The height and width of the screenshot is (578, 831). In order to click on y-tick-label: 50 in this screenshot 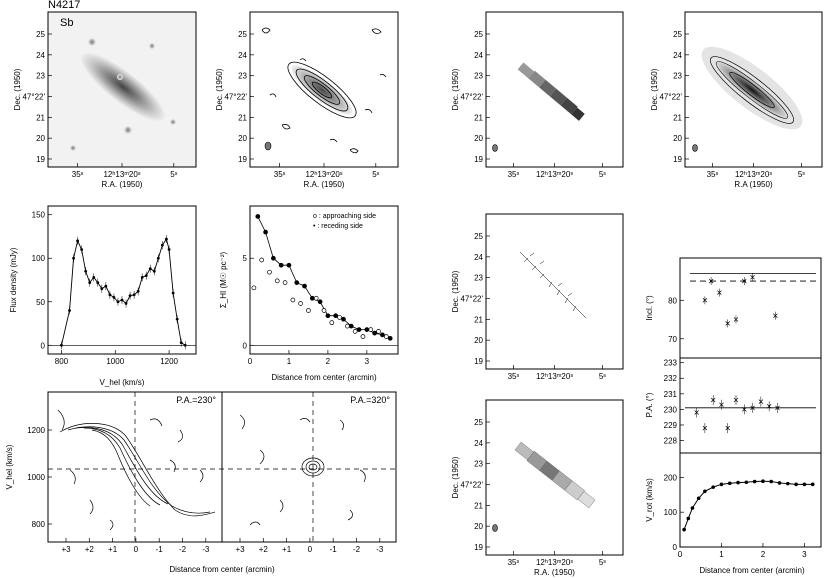, I will do `click(40, 302)`.